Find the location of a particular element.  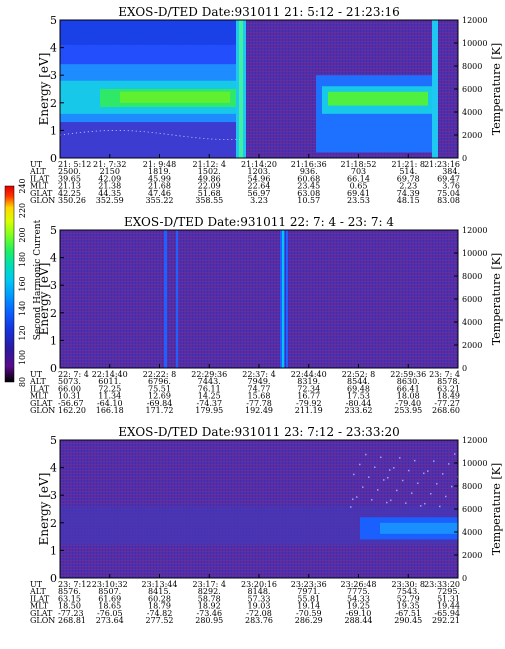

orbit-value: -65.94 is located at coordinates (447, 613).